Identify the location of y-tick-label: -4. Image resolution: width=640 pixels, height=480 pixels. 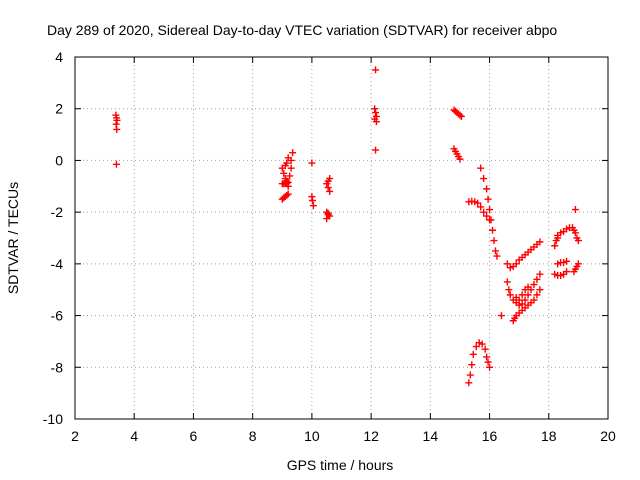
(57, 264).